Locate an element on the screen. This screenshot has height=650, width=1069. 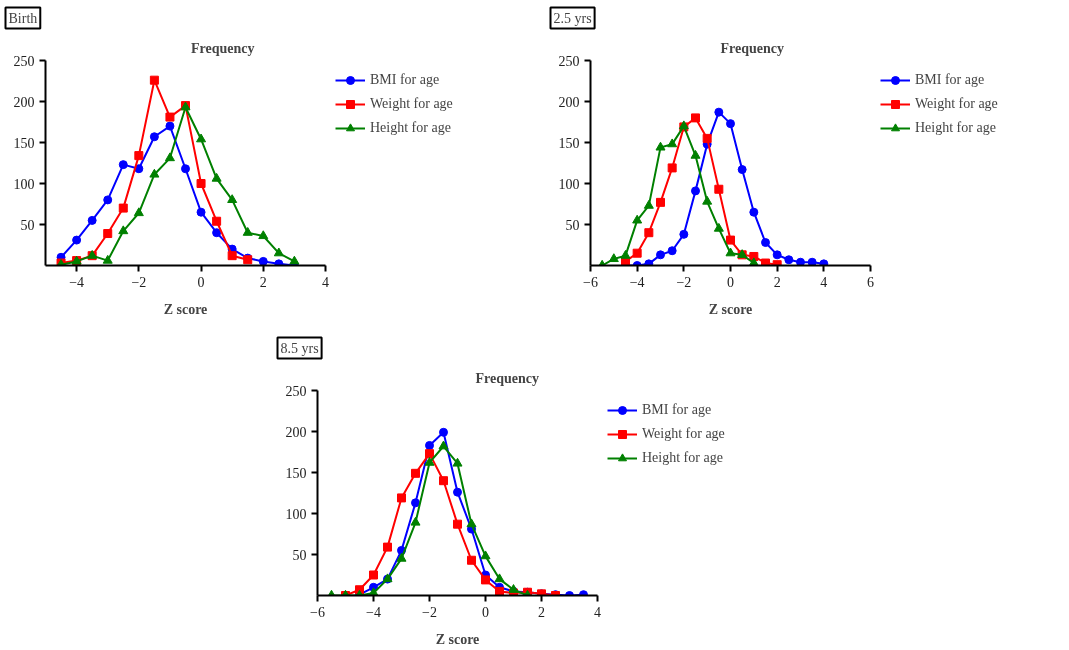
chart-title: 2.5 yrs is located at coordinates (572, 18).